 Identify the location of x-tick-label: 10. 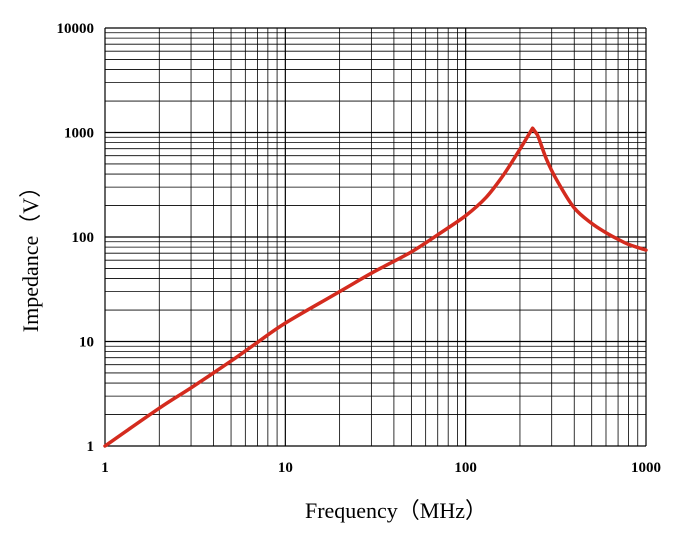
(285, 468).